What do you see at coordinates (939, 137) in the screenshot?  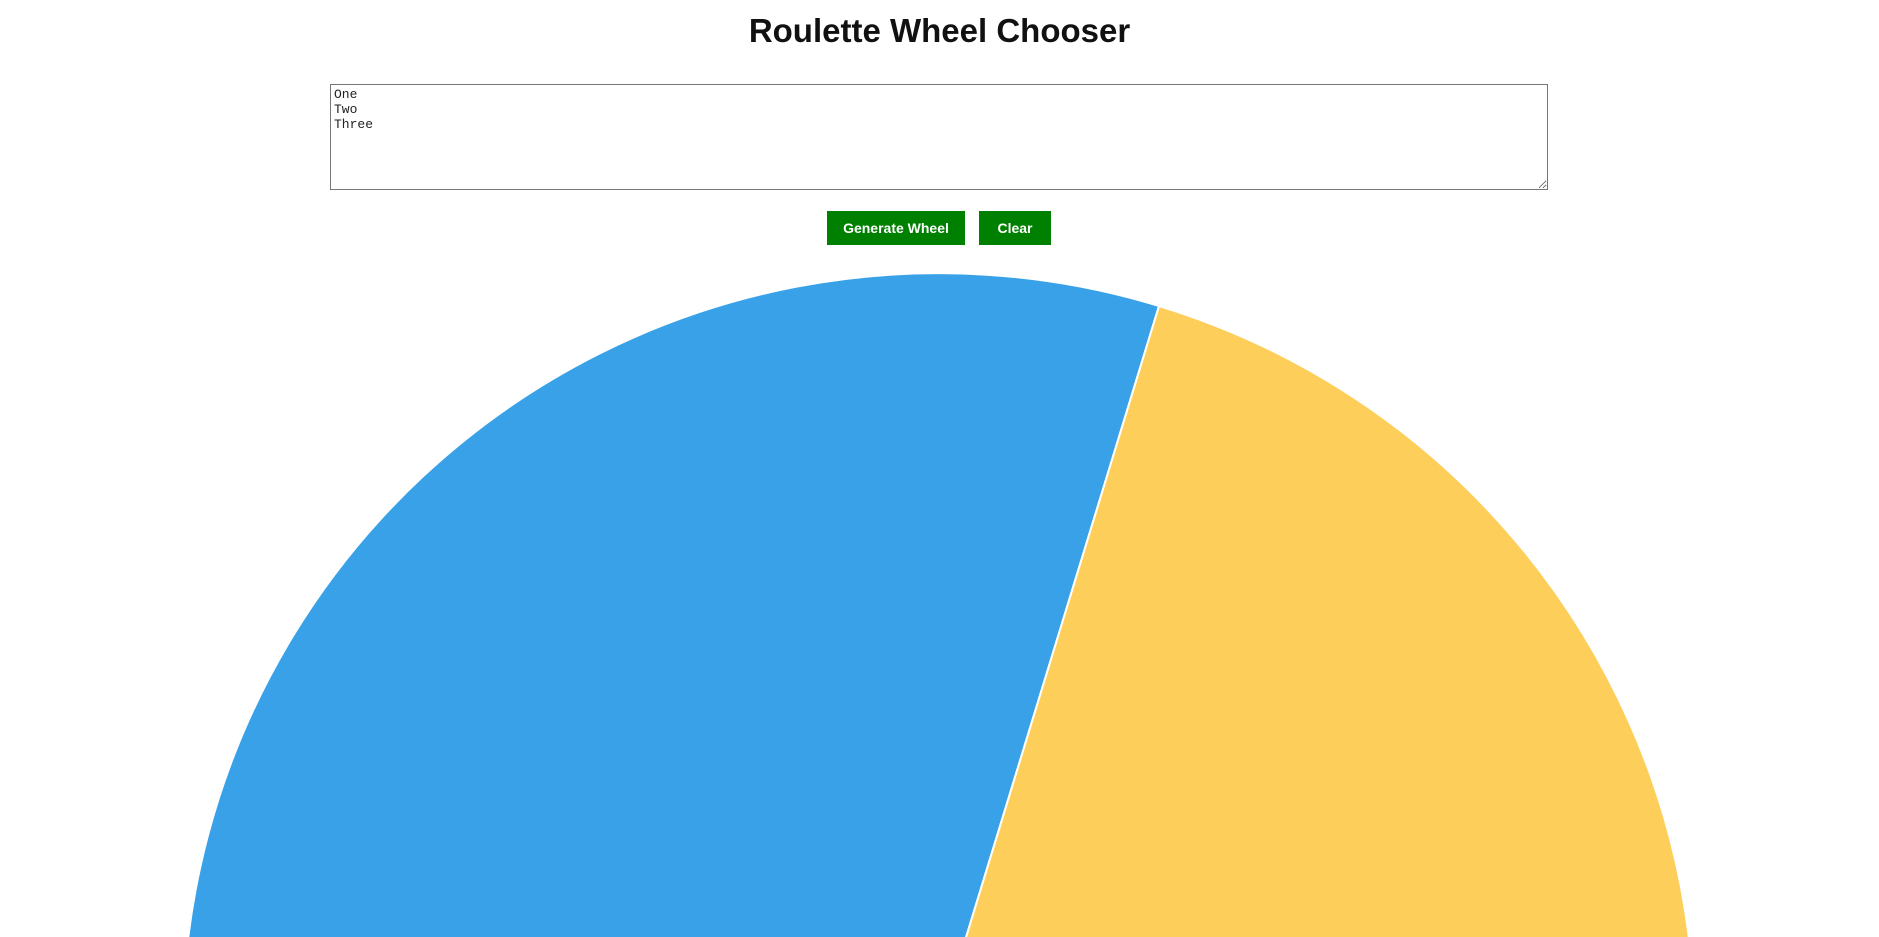 I see `items-input: One Two Three` at bounding box center [939, 137].